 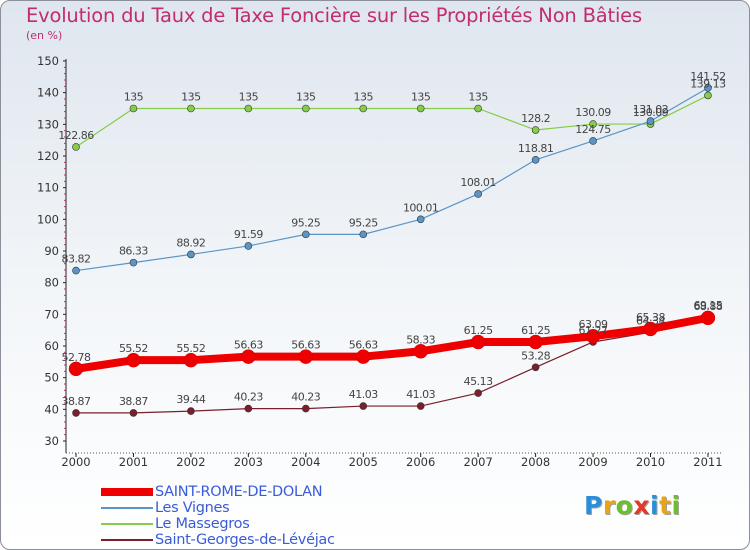 I want to click on x-tick-label: 2000, so click(x=75, y=462).